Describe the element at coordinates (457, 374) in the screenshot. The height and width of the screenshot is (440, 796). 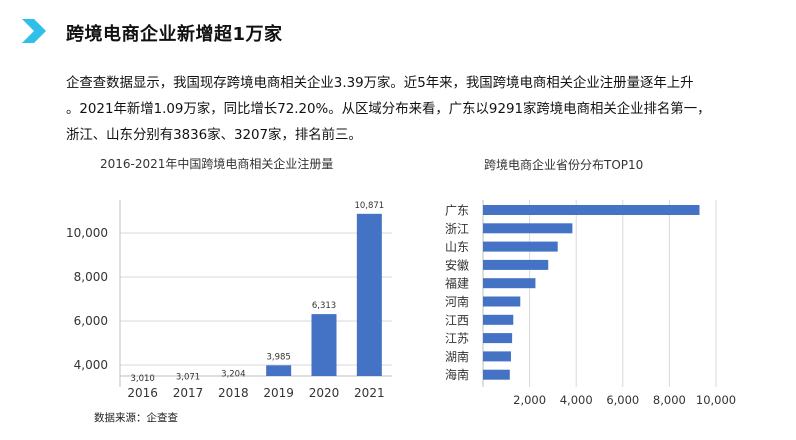
I see `y-category-label: 海南` at that location.